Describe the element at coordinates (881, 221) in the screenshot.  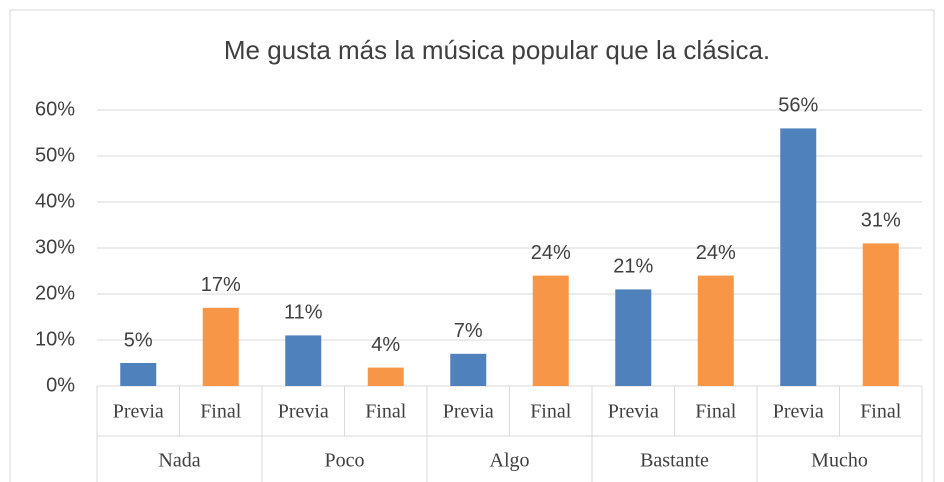
I see `data-label: 31%` at that location.